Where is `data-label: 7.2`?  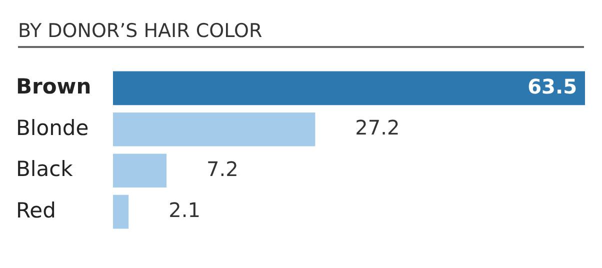 data-label: 7.2 is located at coordinates (222, 168).